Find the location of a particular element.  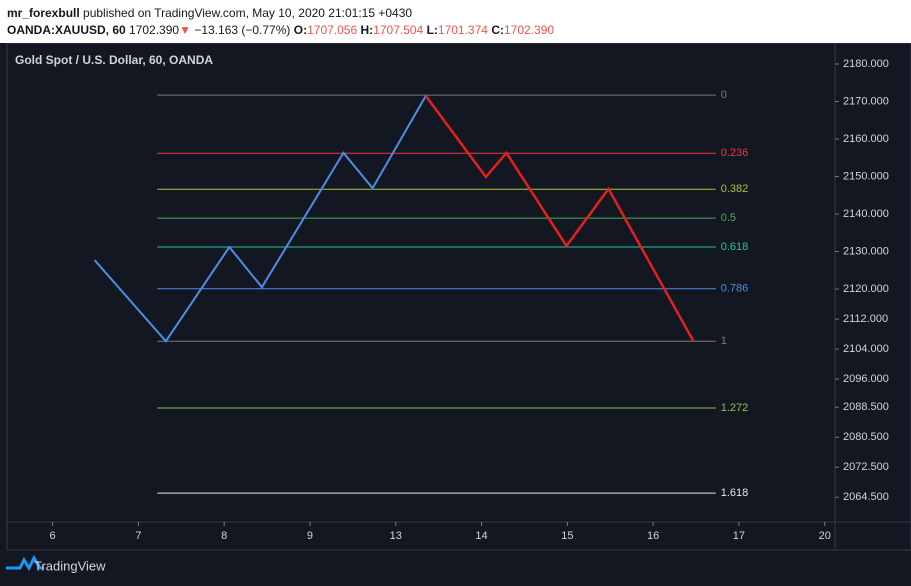

x-tick-label: 20 is located at coordinates (825, 536).